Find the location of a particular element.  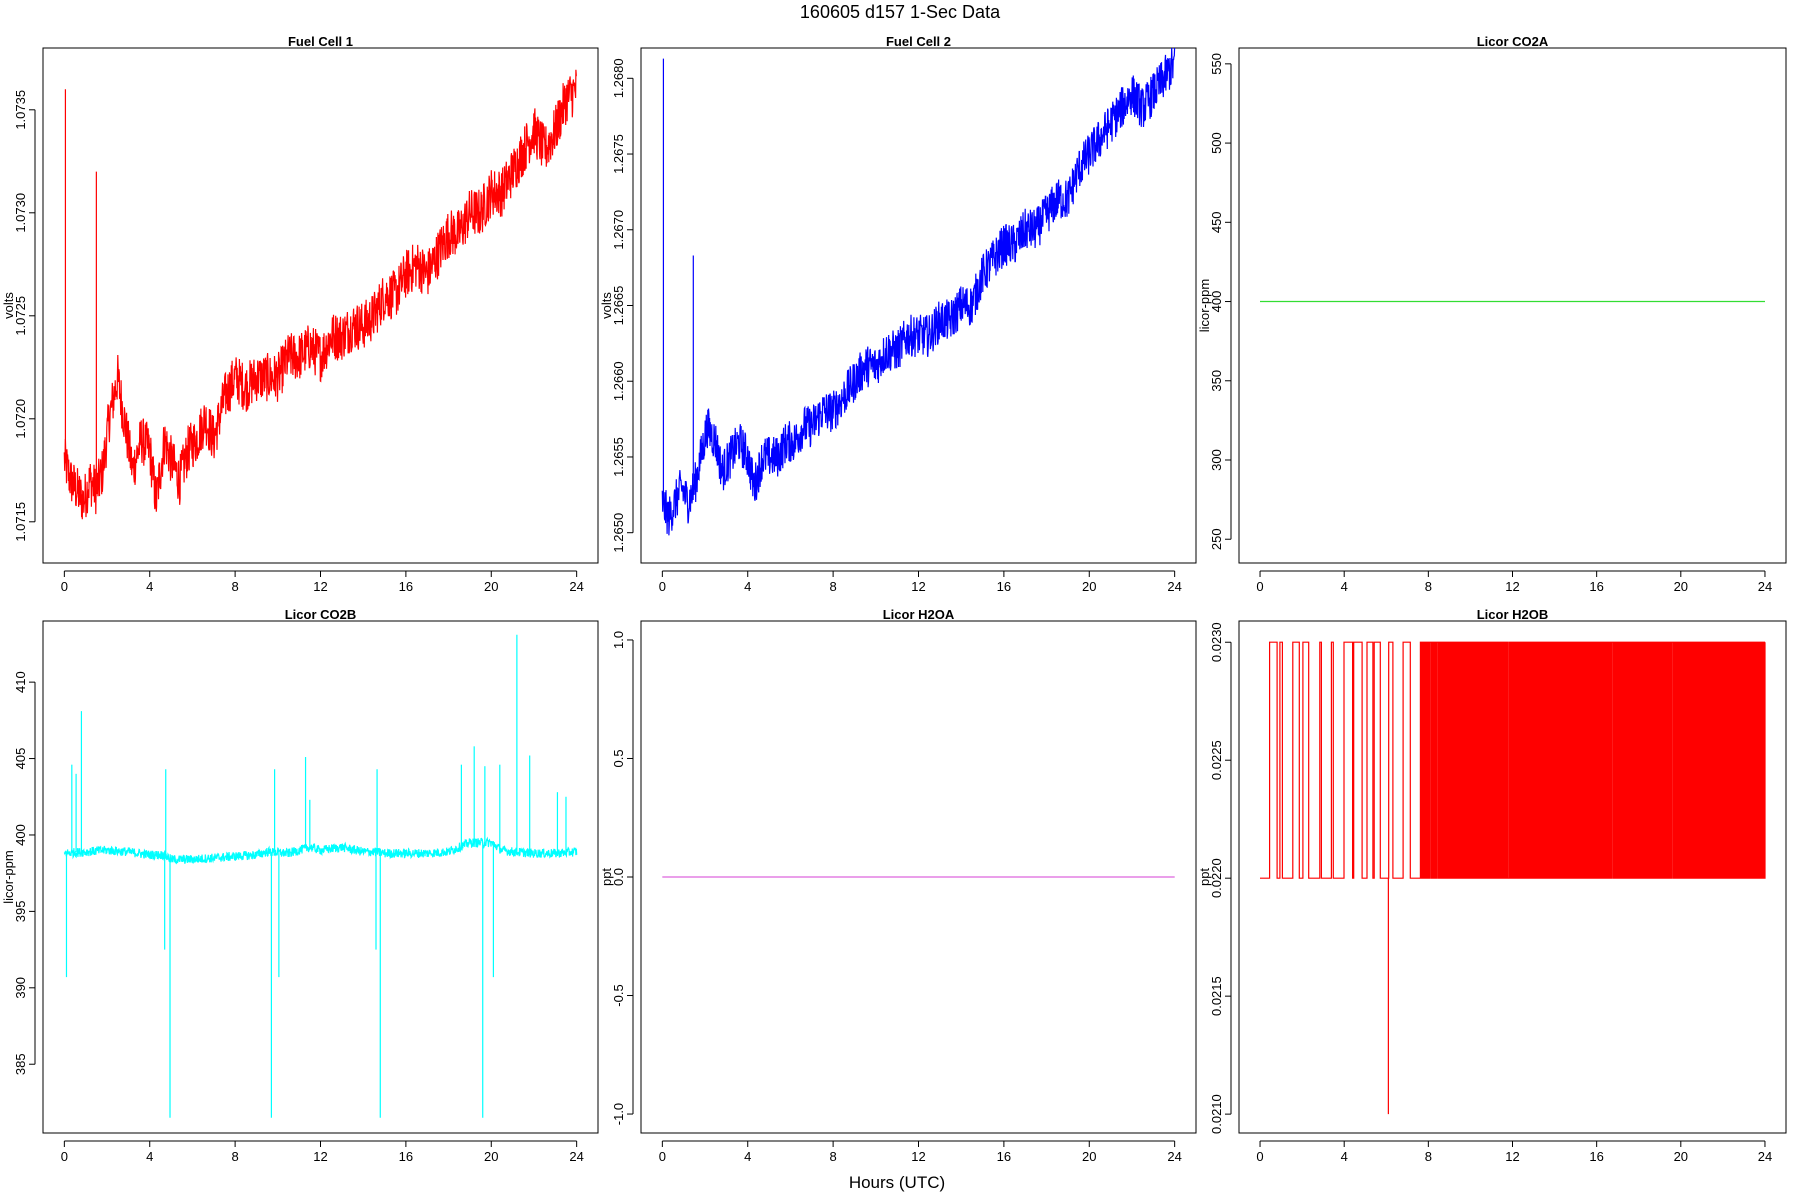

y-tick-label: 500 is located at coordinates (1216, 143).